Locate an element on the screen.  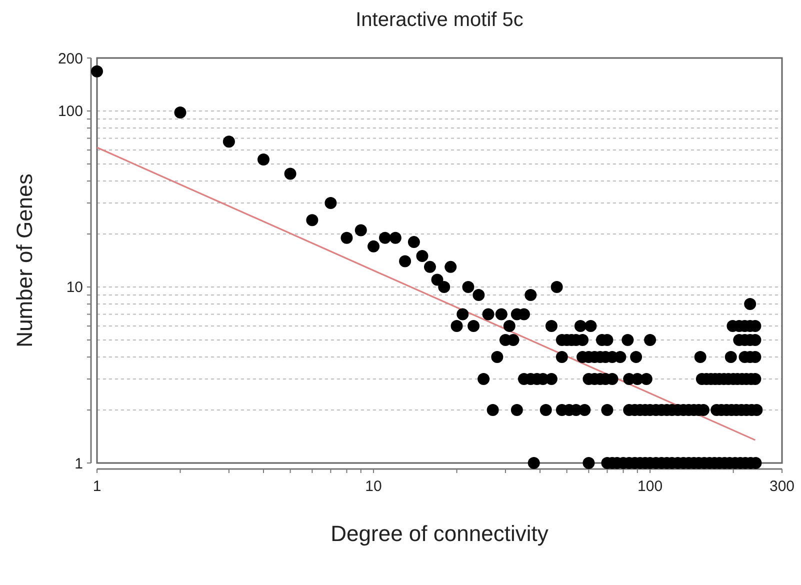
y-axis-title: Number of Genes is located at coordinates (24, 261).